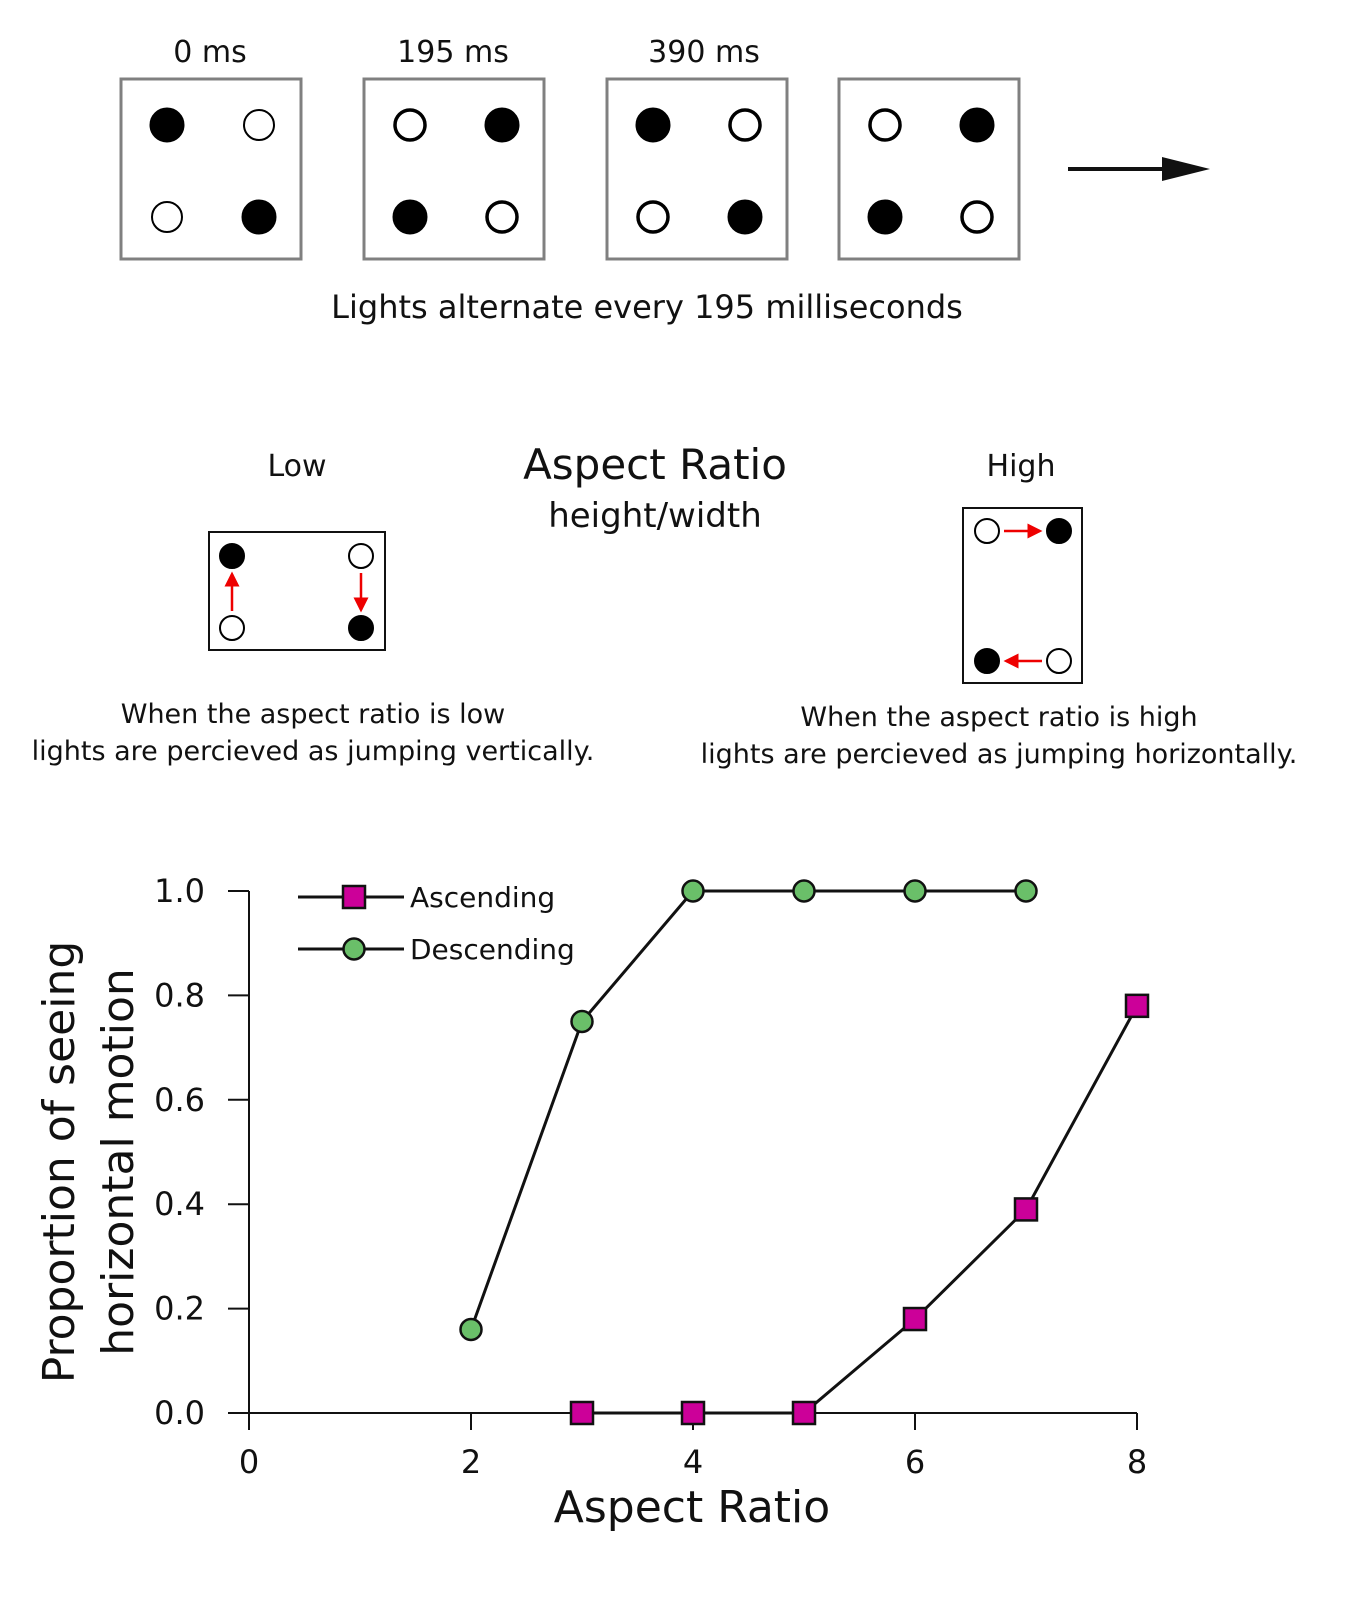  I want to click on high-aspect-box, so click(1022, 595).